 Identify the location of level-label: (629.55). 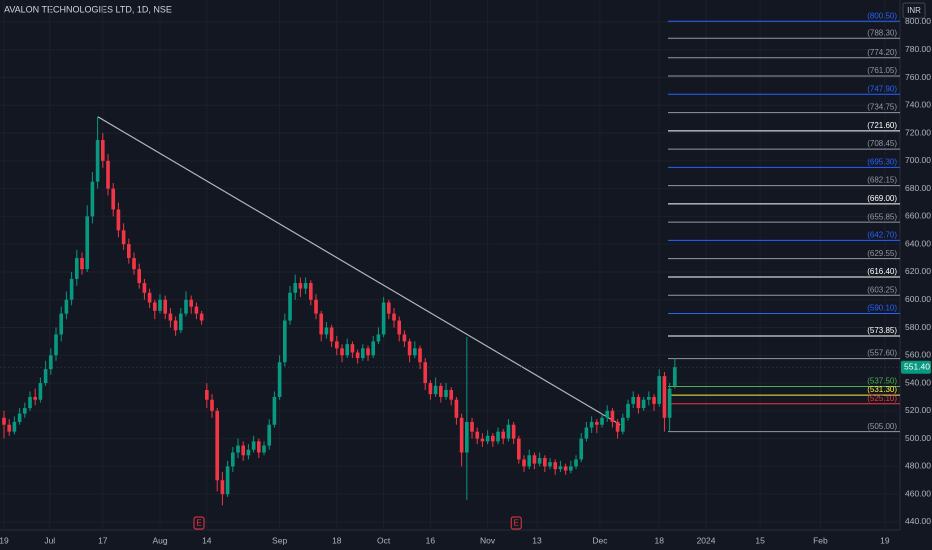
(882, 253).